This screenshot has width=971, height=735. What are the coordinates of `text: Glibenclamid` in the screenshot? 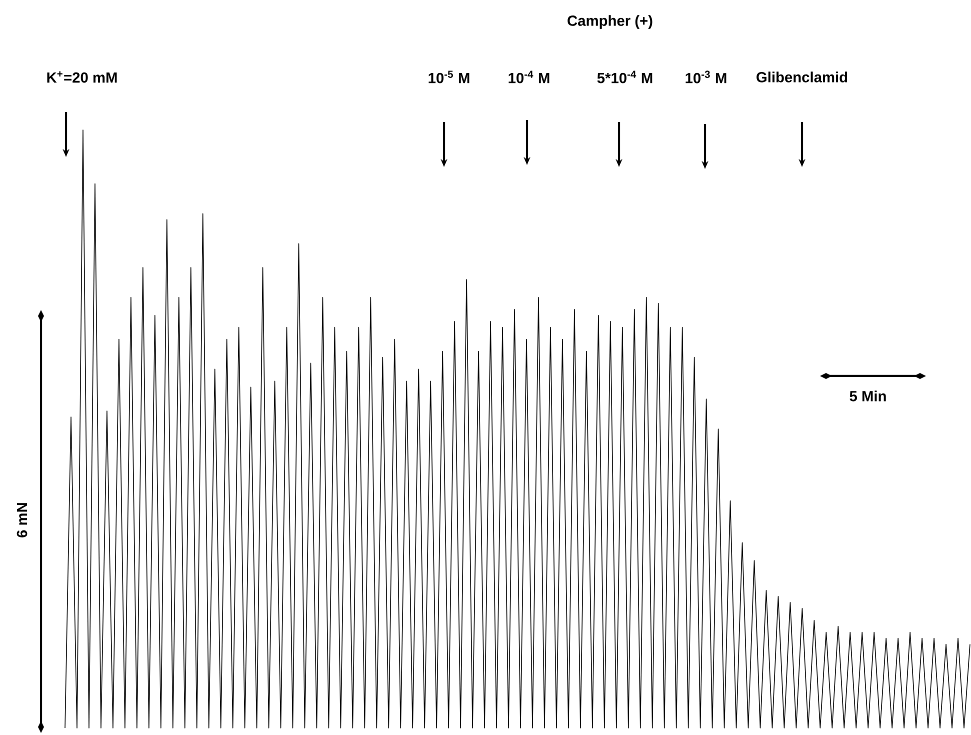 It's located at (802, 77).